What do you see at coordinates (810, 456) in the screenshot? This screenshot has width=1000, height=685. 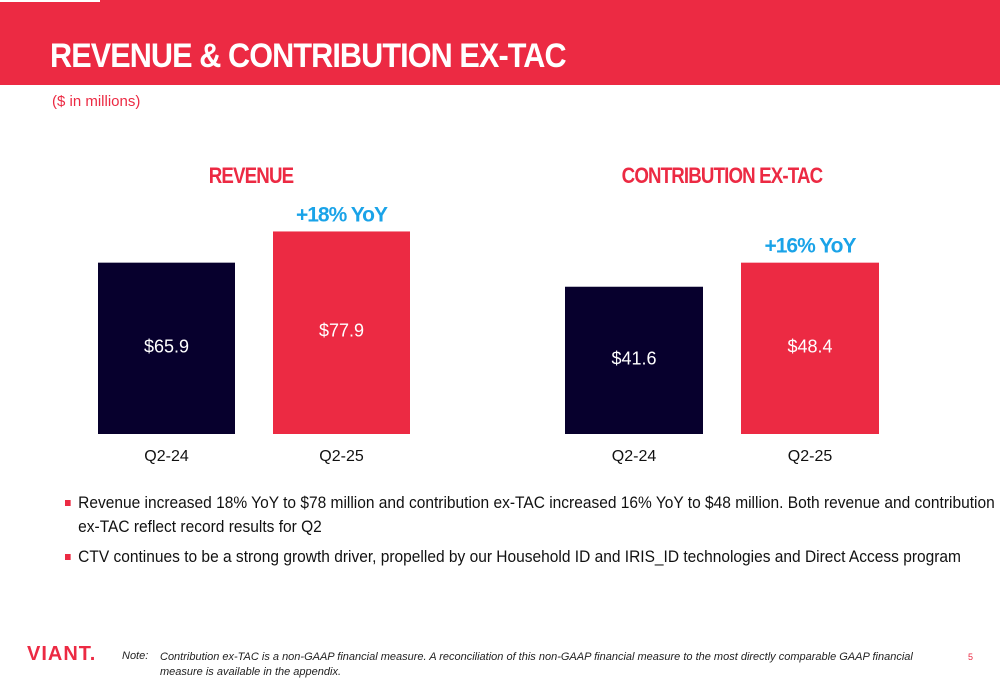 I see `contribution-category-label: Q2-25` at bounding box center [810, 456].